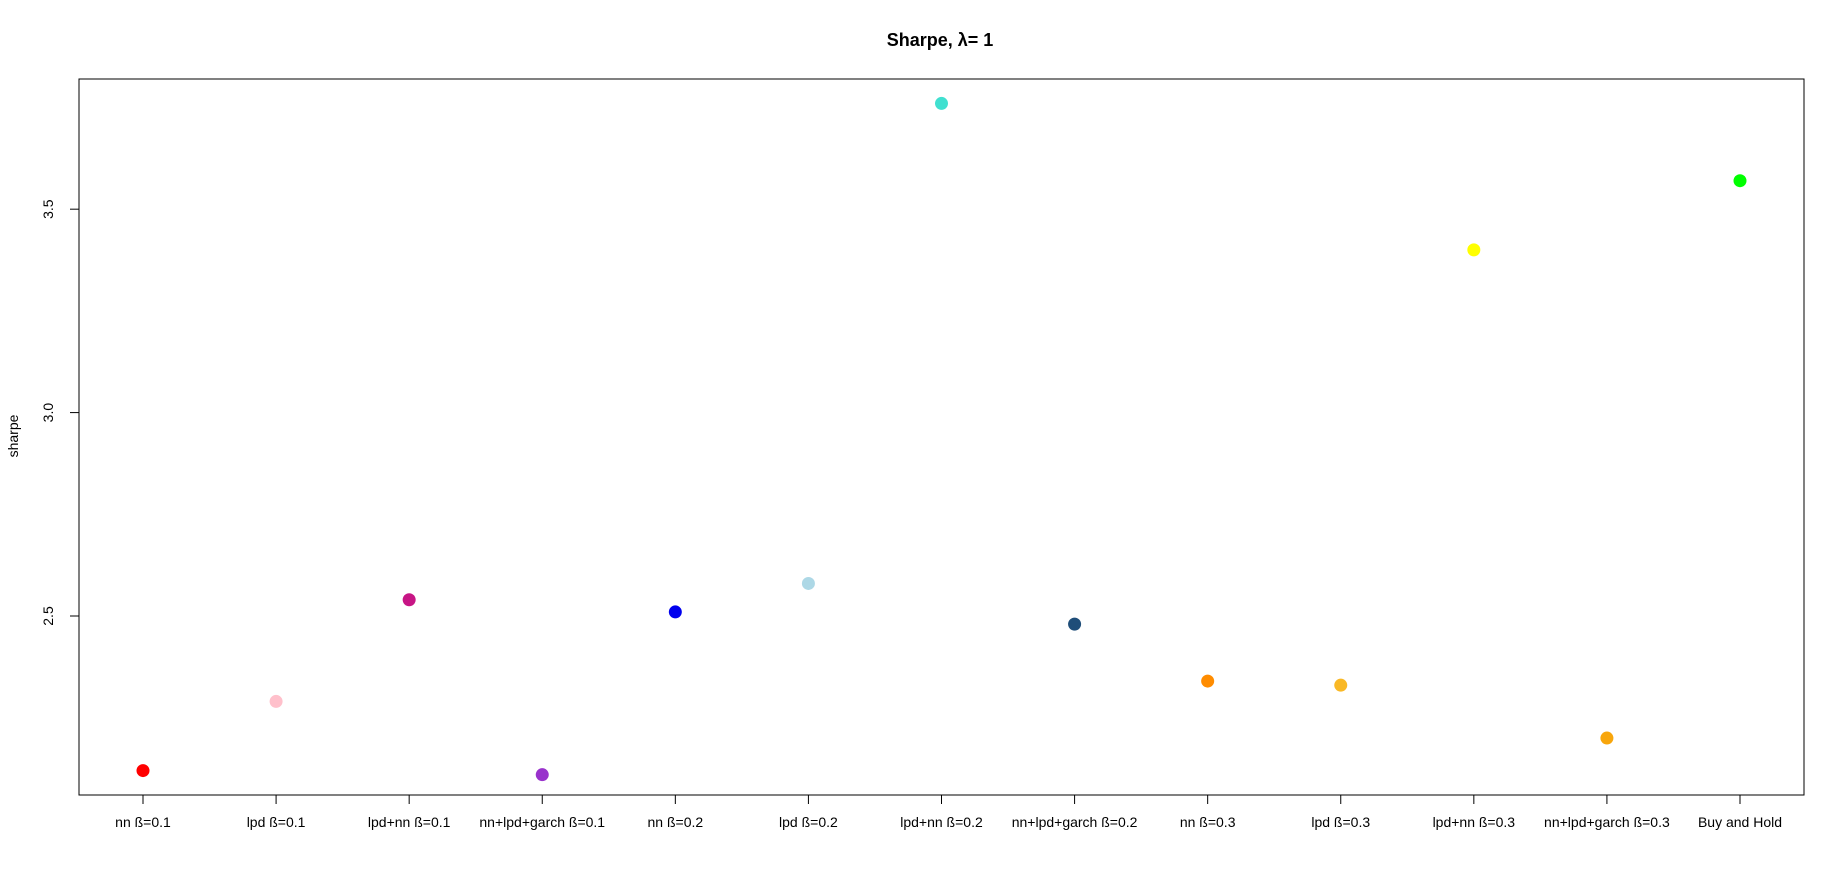 The image size is (1831, 885). I want to click on x-tick-label: nn+lpd+garch ß=0.2, so click(1075, 822).